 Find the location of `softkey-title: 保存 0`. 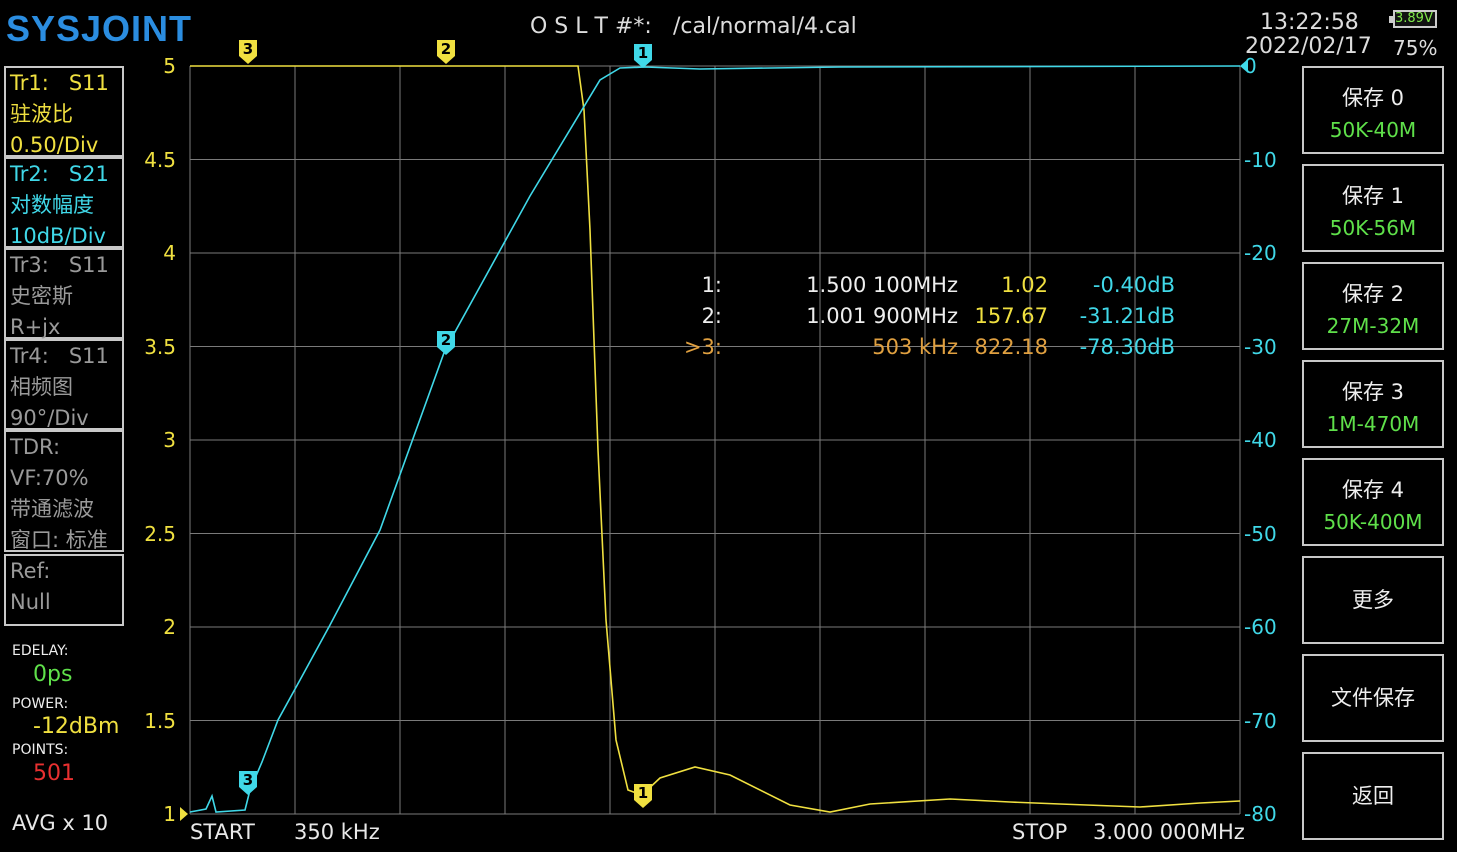

softkey-title: 保存 0 is located at coordinates (1373, 98).